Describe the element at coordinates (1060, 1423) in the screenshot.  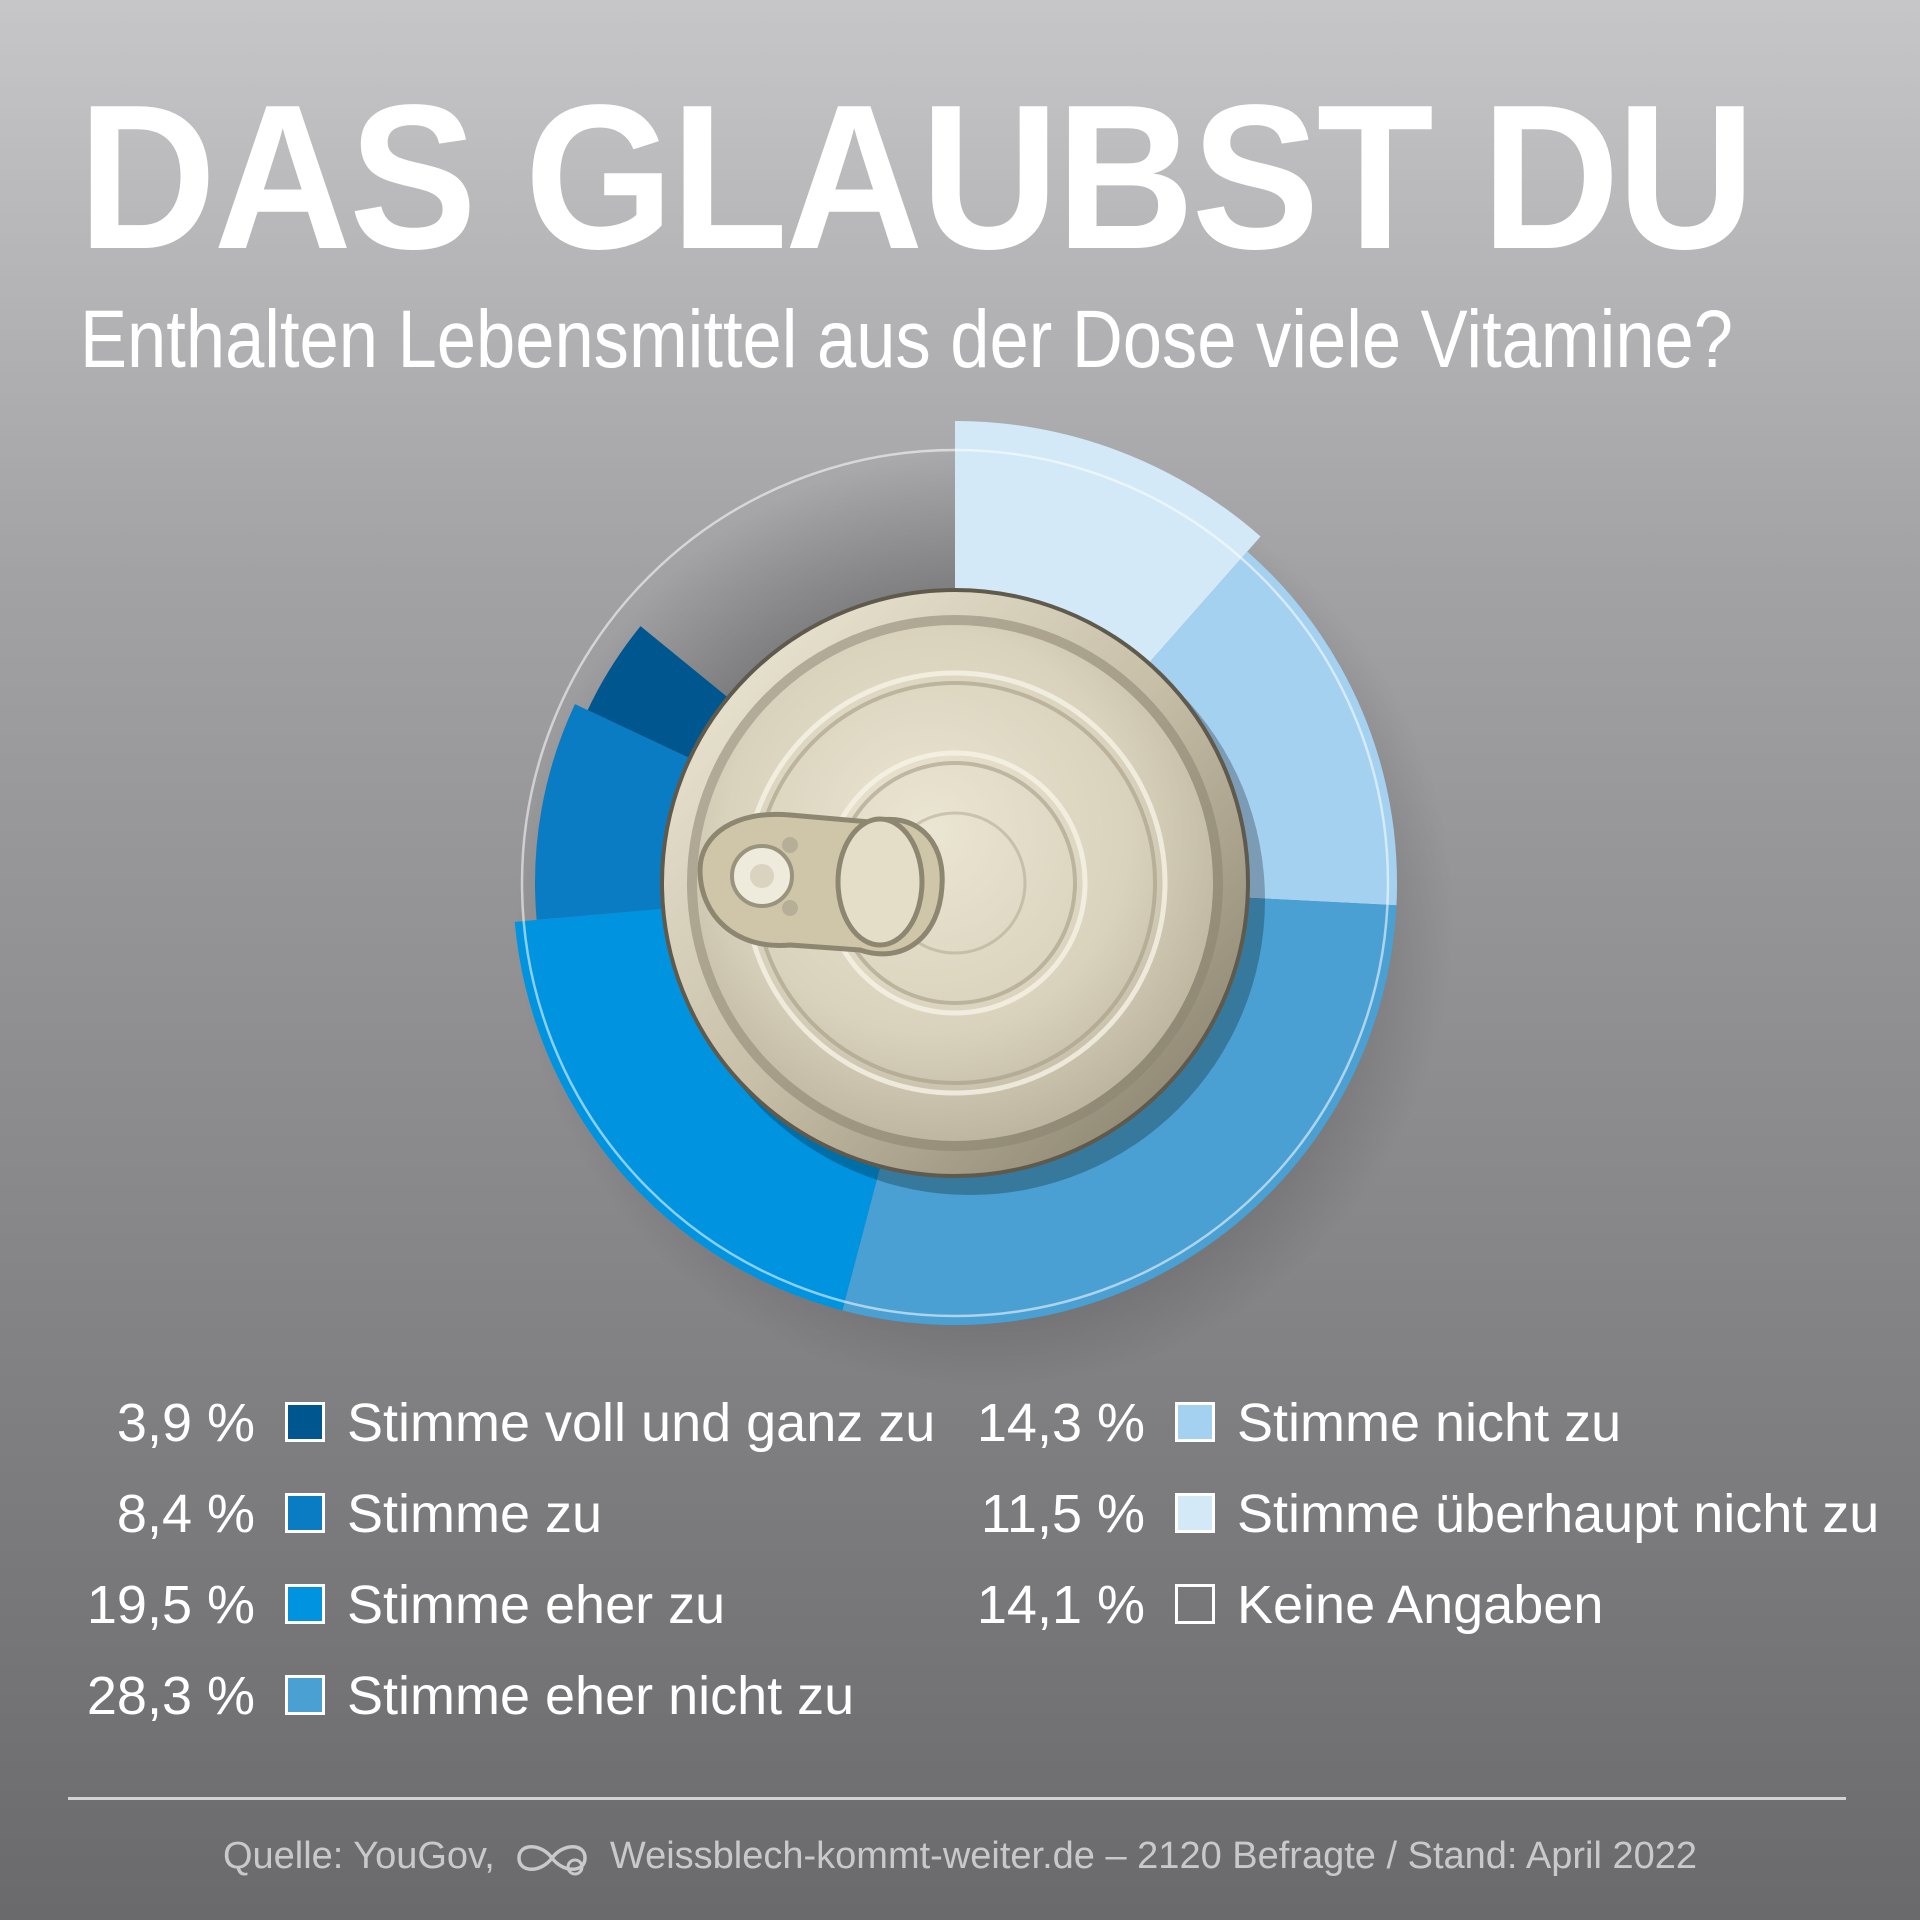
I see `legend-value: 14,3 %` at that location.